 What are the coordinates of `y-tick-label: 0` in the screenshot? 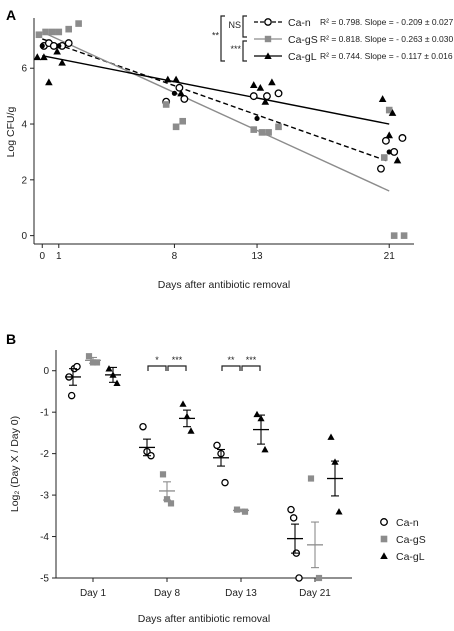 It's located at (46, 371).